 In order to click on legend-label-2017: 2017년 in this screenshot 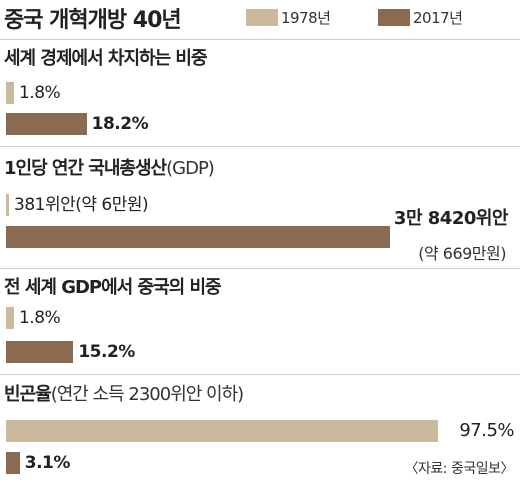, I will do `click(438, 17)`.